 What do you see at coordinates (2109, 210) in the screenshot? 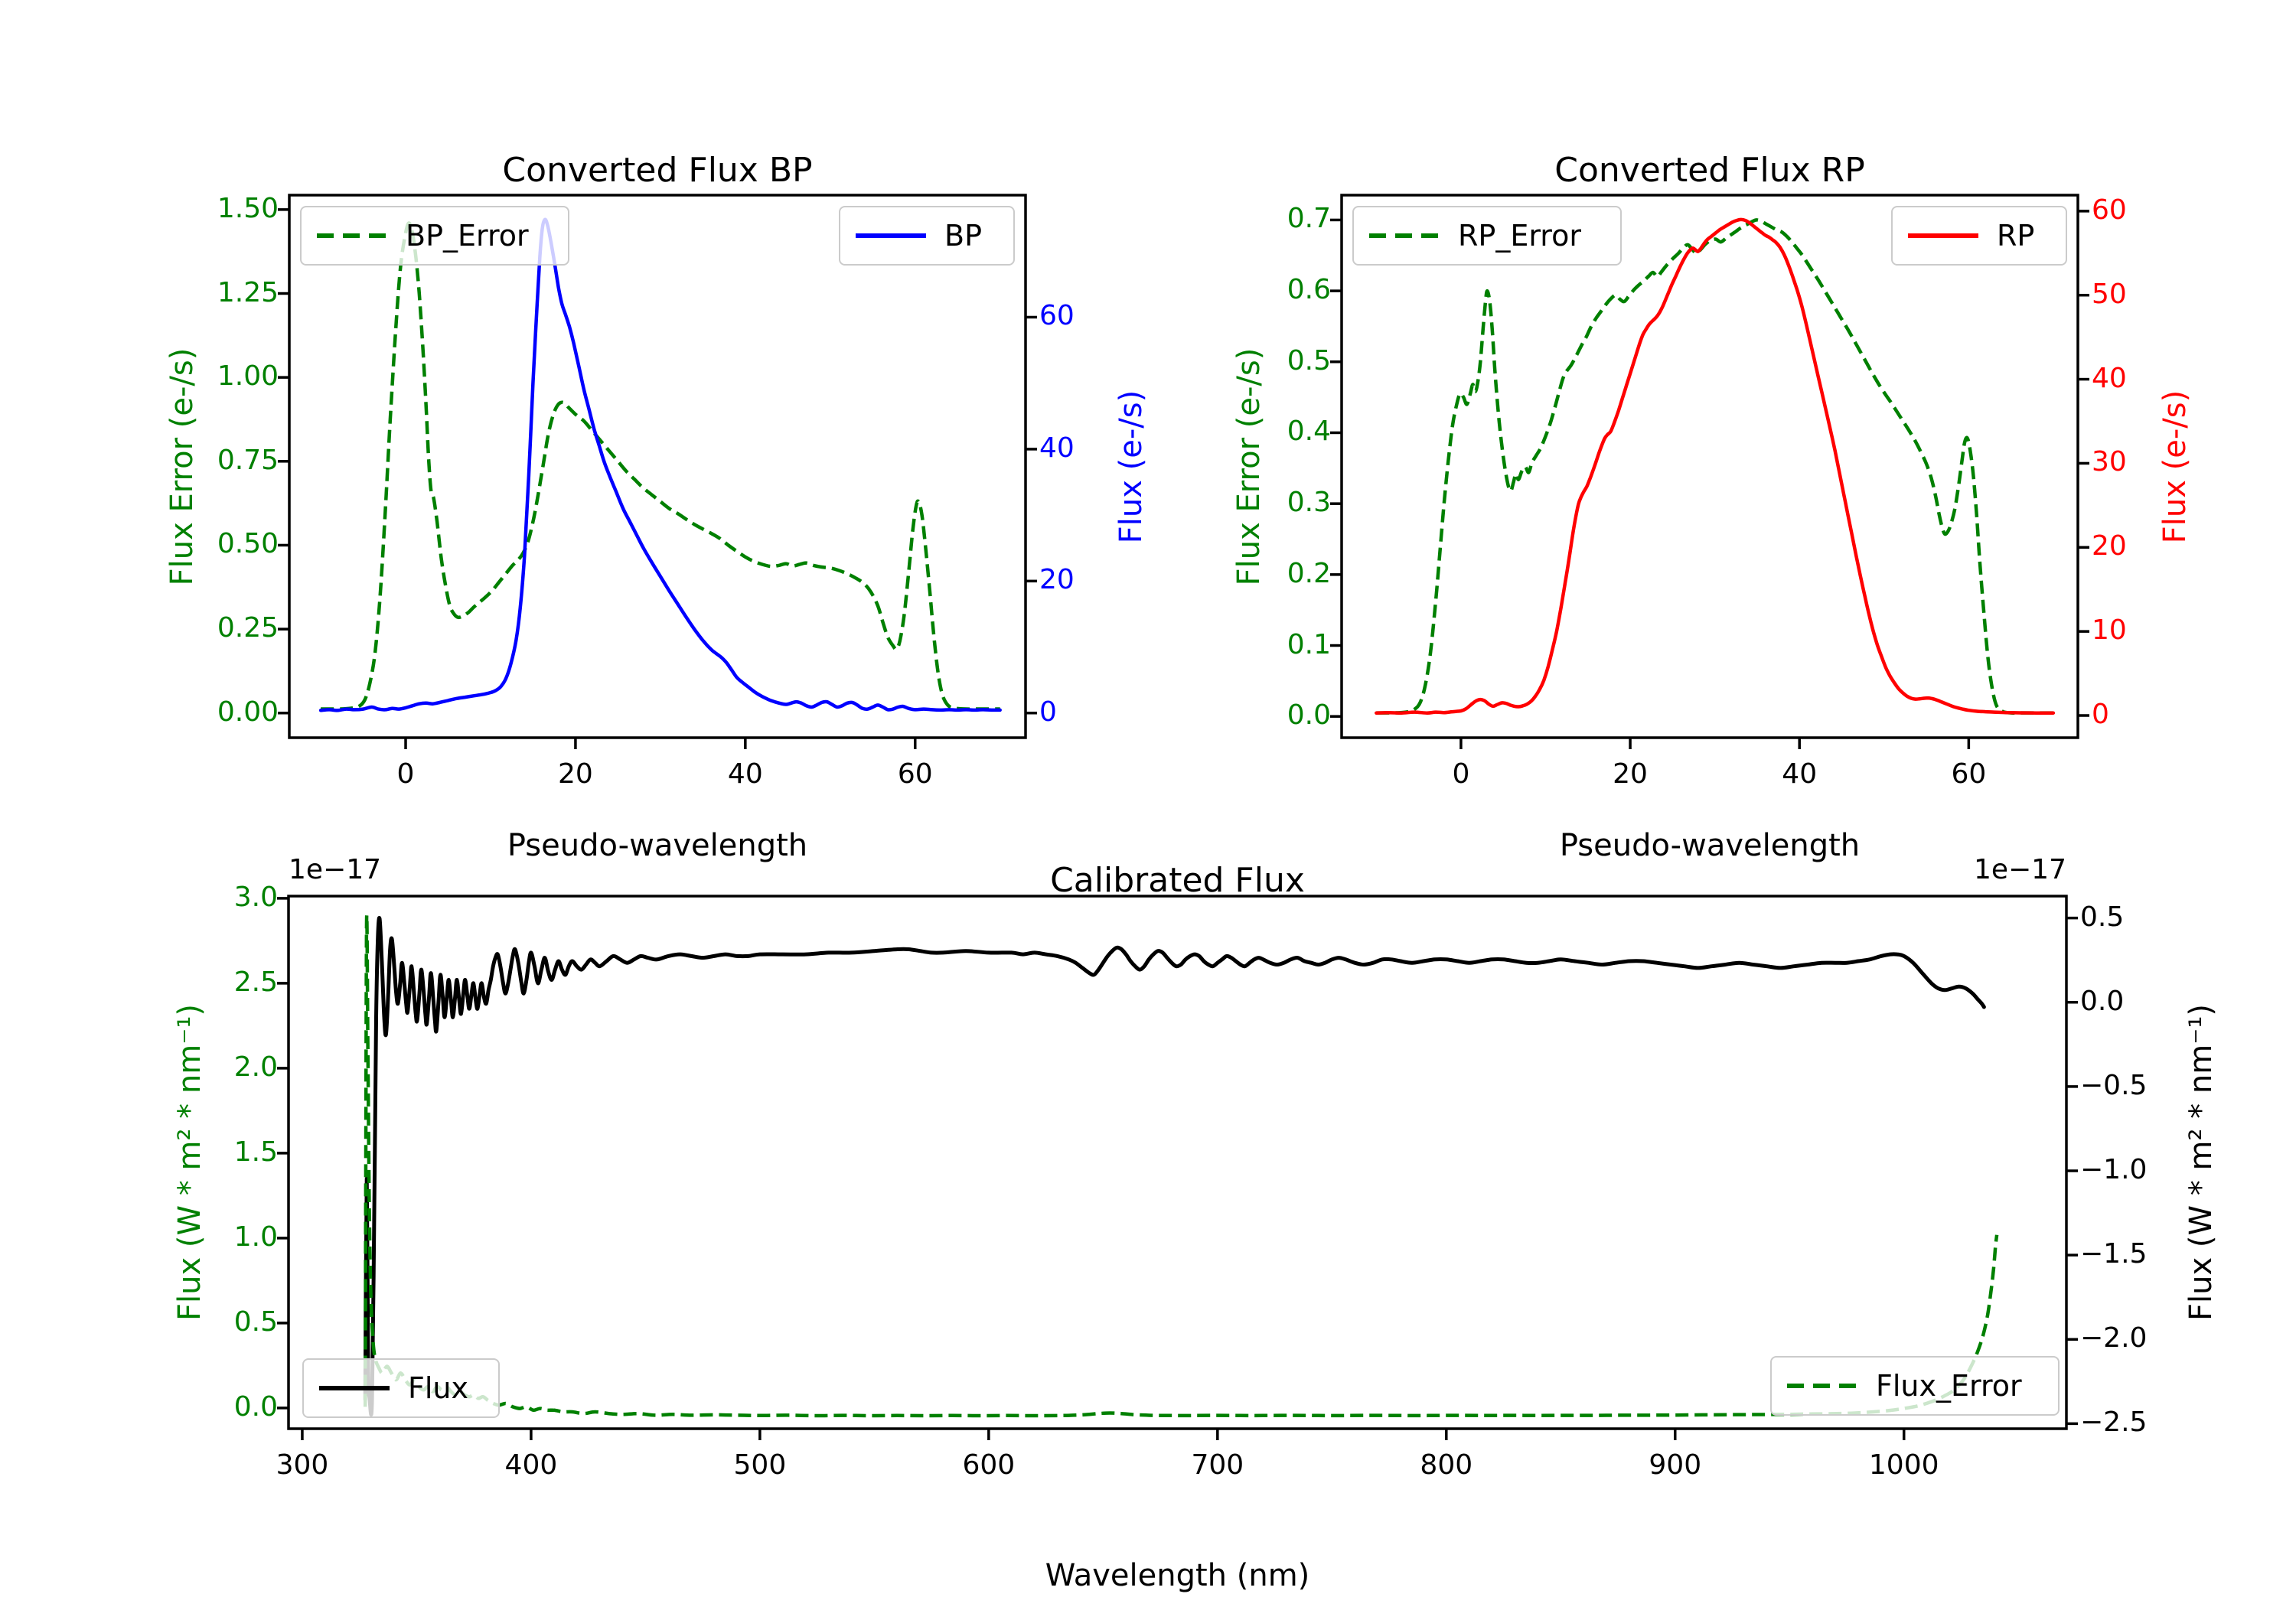
I see `rp-y-right-tick-label: 60` at bounding box center [2109, 210].